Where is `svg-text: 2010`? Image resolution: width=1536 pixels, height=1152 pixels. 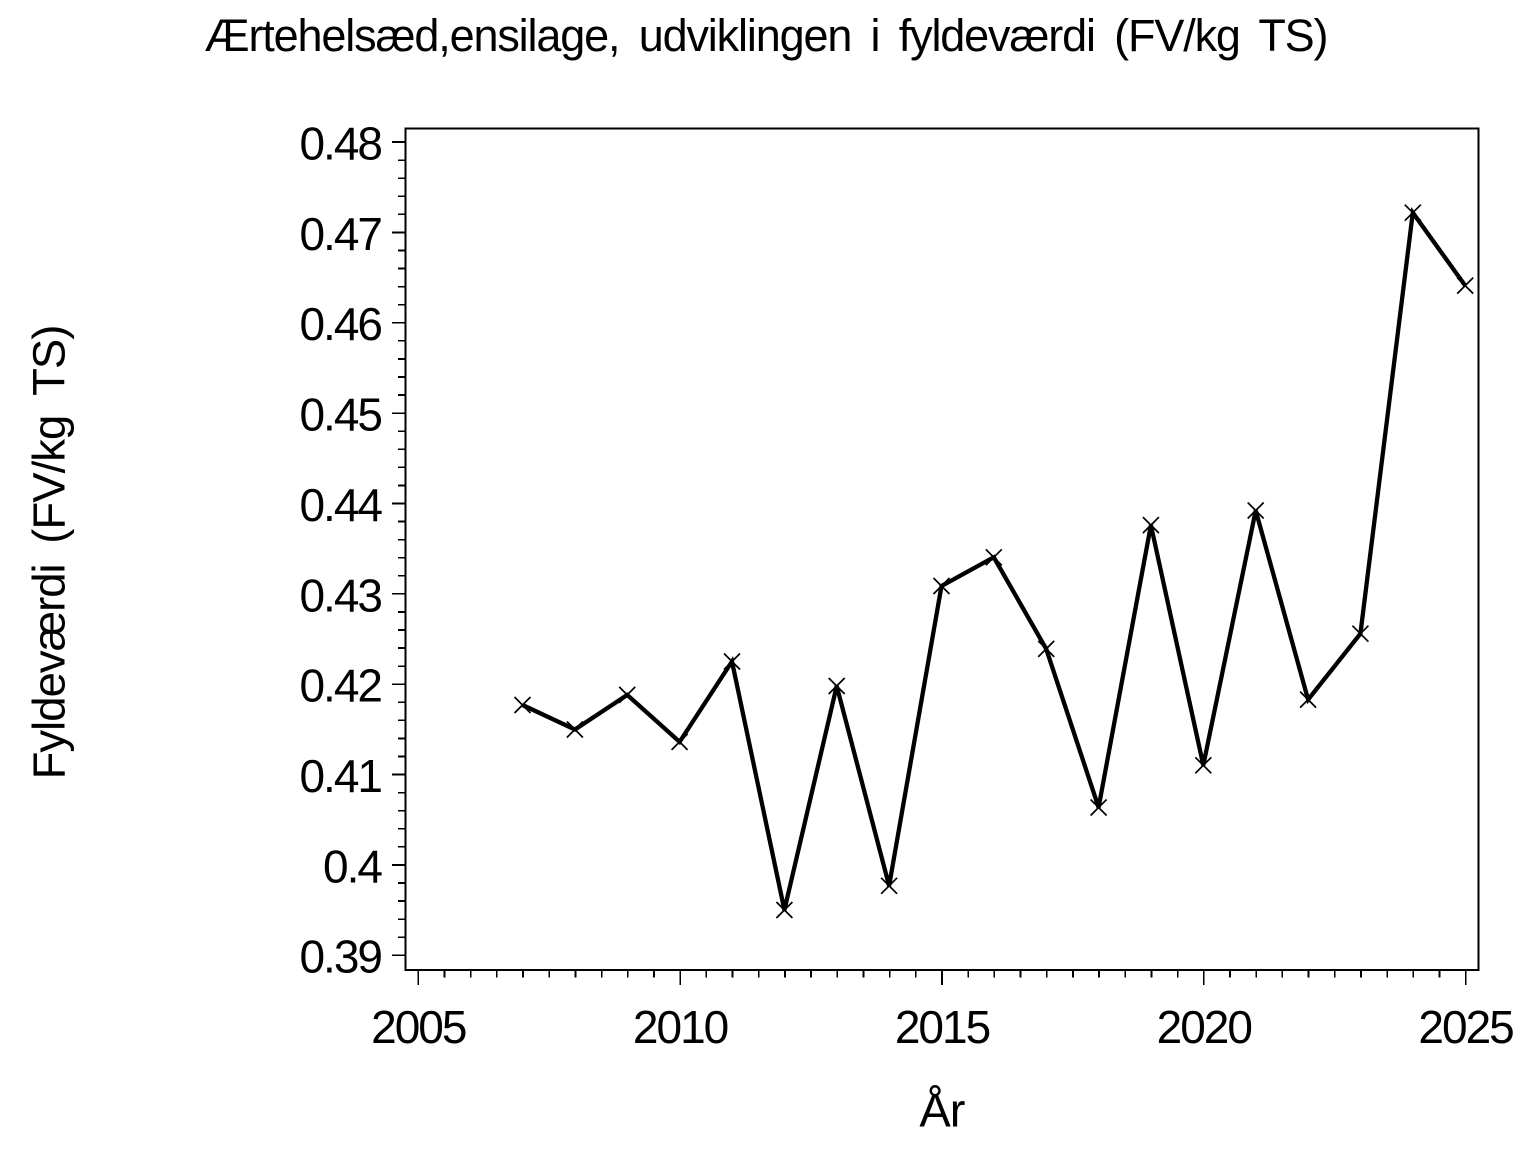
svg-text: 2010 is located at coordinates (680, 1027).